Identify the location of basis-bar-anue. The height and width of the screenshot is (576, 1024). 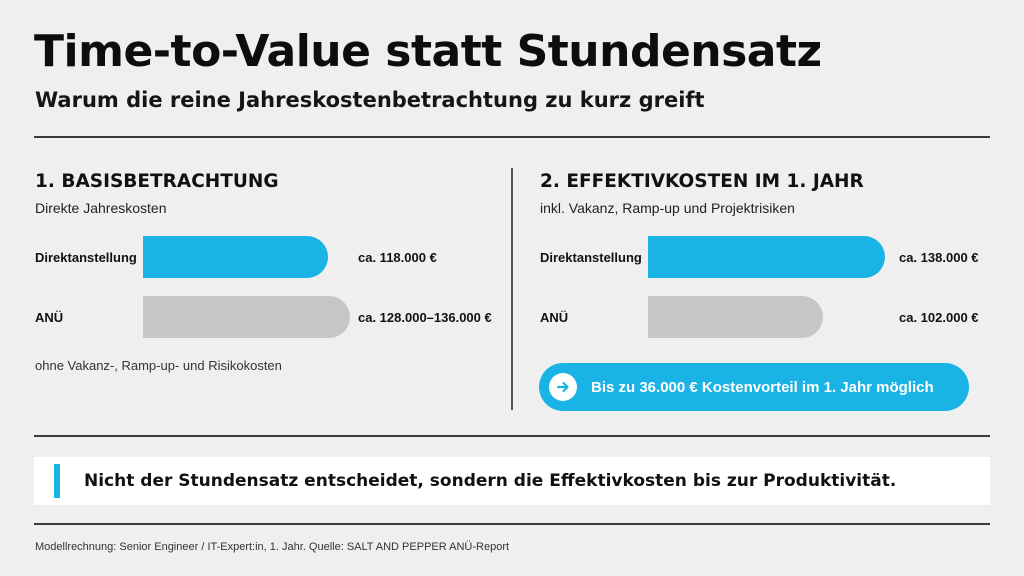
(246, 317).